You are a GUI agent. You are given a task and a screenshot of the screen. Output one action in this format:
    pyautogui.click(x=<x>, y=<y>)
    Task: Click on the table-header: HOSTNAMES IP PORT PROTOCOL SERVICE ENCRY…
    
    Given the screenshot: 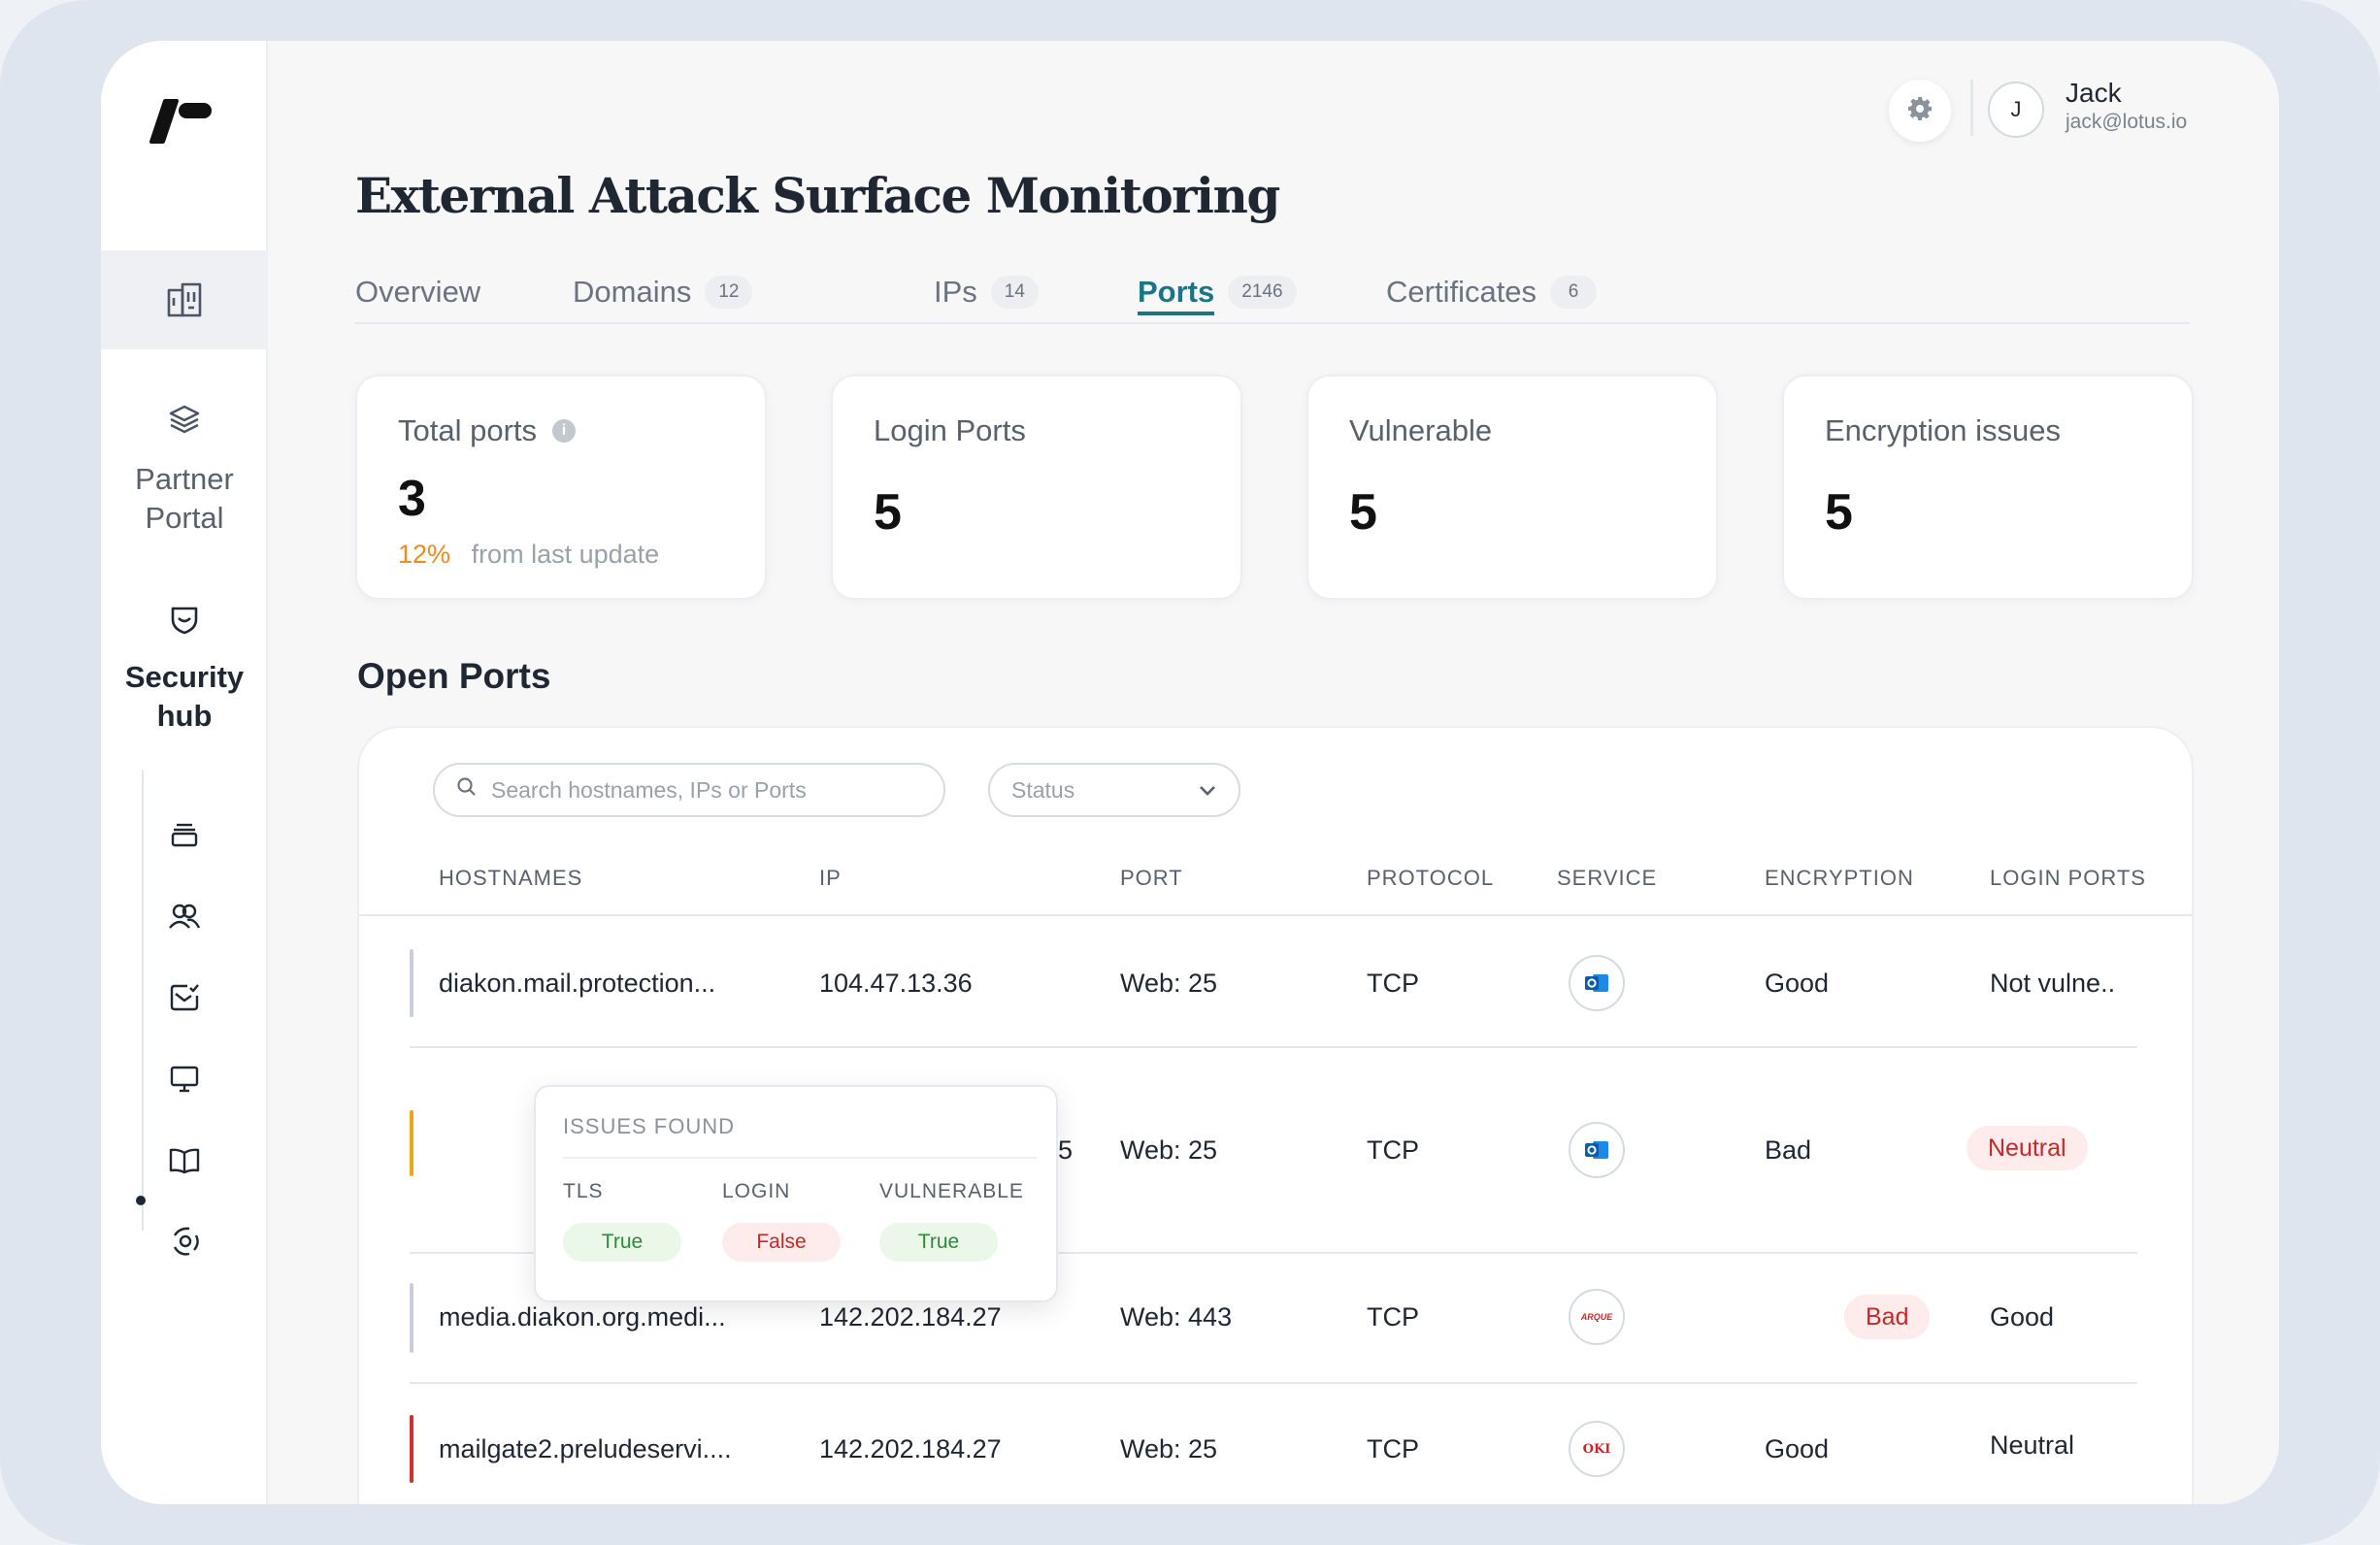 What is the action you would take?
    pyautogui.click(x=1275, y=880)
    